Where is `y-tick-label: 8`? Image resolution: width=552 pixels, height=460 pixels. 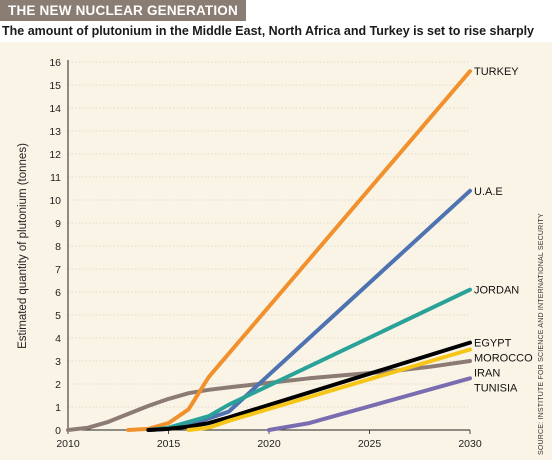 y-tick-label: 8 is located at coordinates (58, 247).